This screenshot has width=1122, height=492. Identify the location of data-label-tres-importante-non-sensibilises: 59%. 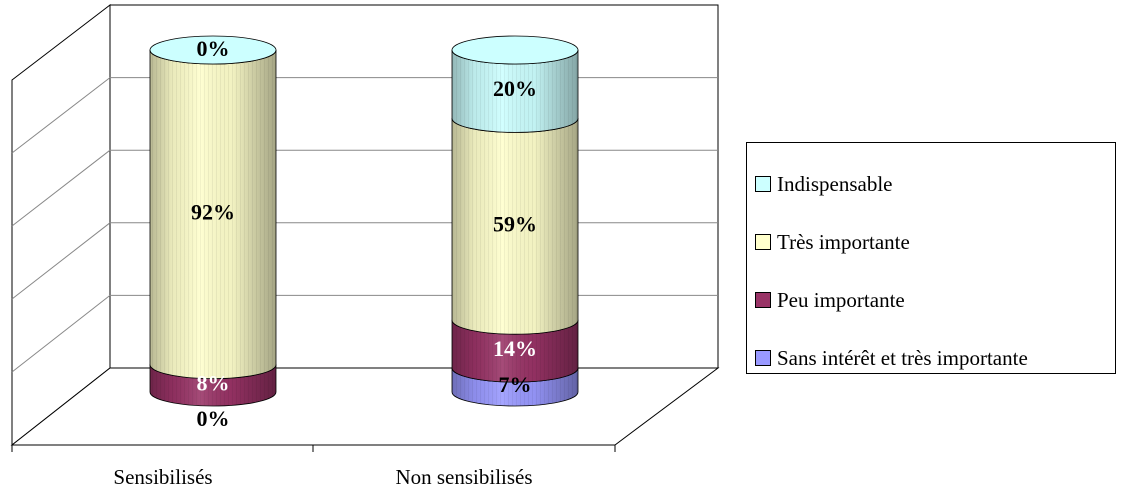
(515, 223).